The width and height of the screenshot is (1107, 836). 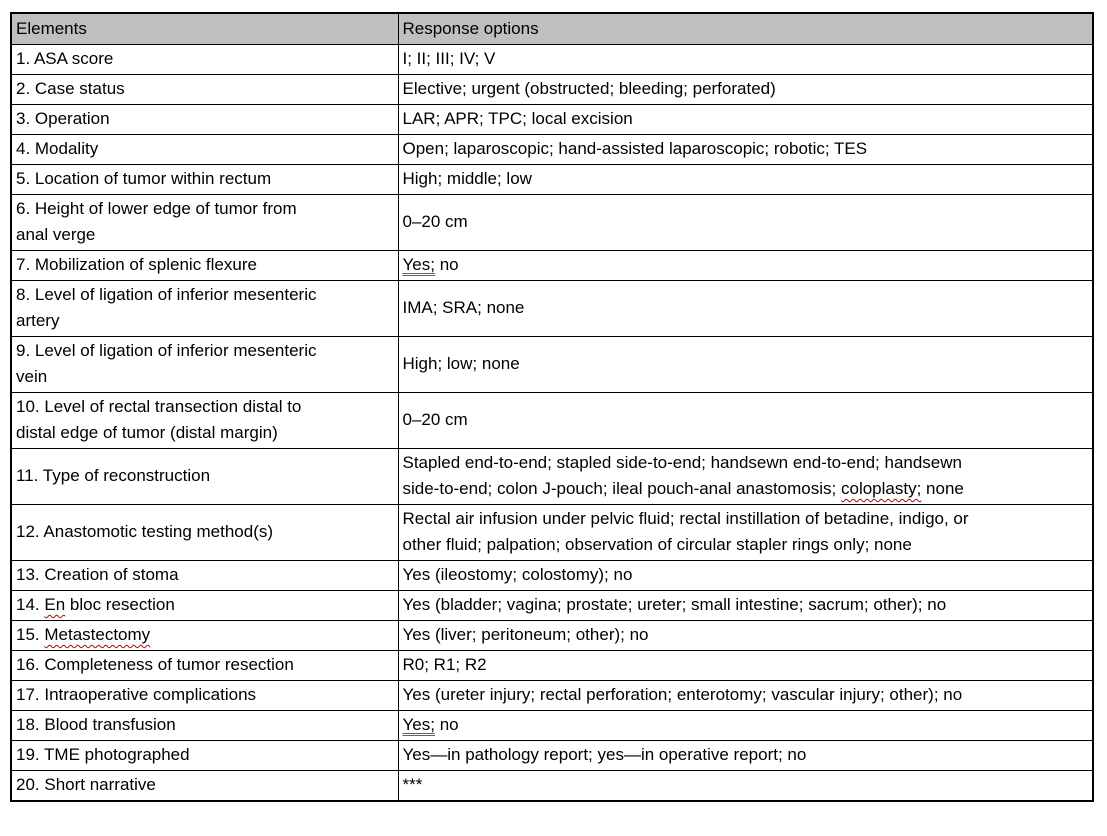 I want to click on text-segment: LAR; APR; TPC; local excision, so click(x=517, y=118).